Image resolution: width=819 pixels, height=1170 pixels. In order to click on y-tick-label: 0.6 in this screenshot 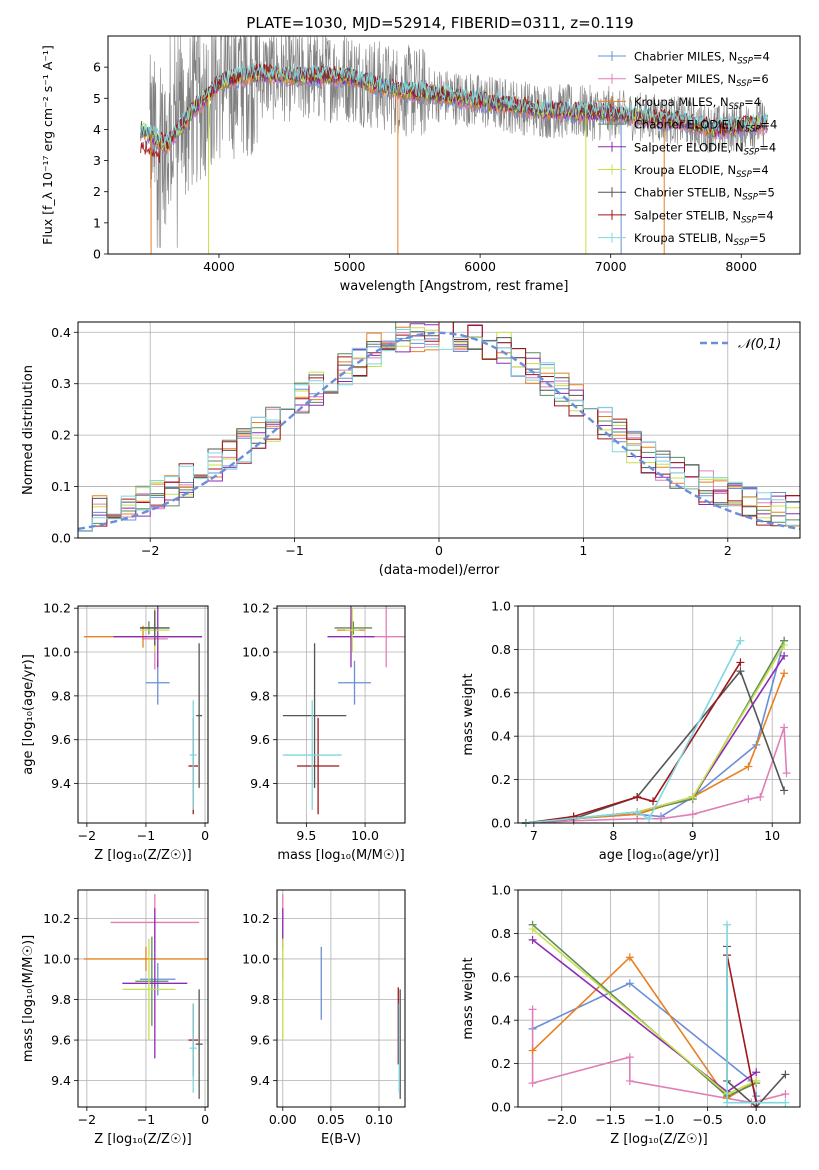, I will do `click(501, 692)`.